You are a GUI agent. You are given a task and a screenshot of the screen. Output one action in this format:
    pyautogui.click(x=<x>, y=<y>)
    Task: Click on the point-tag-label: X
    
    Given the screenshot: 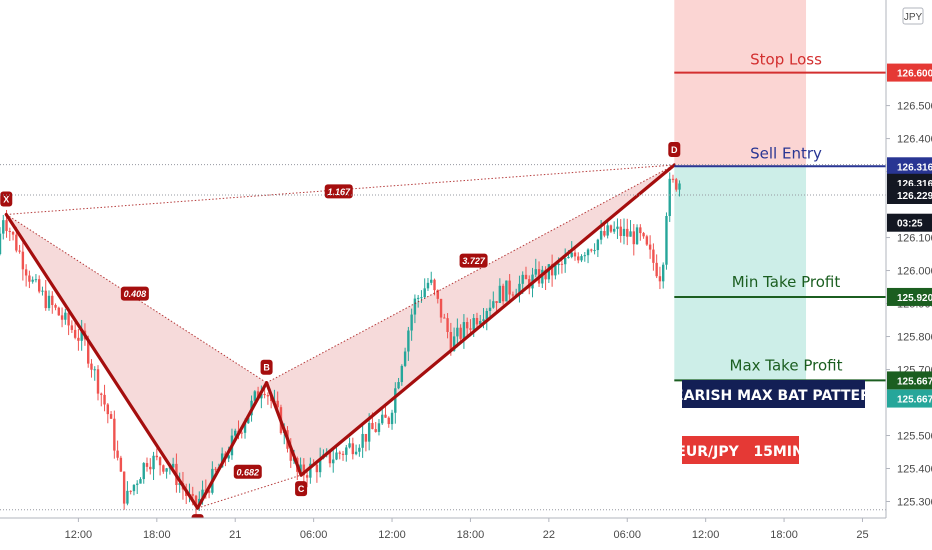 What is the action you would take?
    pyautogui.click(x=6, y=199)
    